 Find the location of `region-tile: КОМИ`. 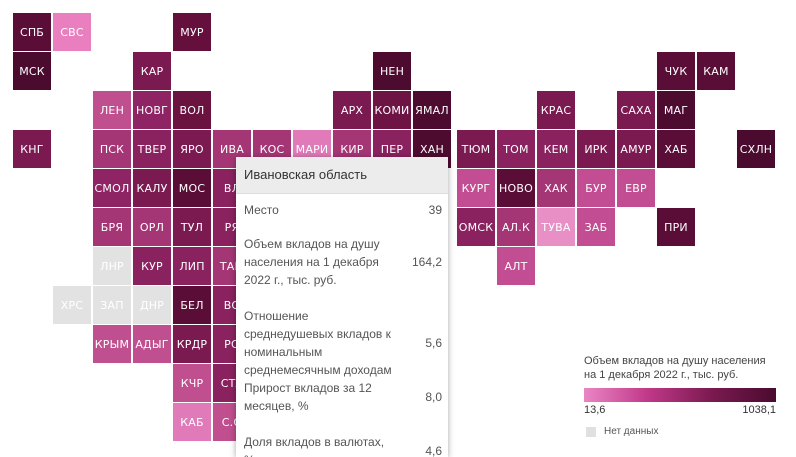

region-tile: КОМИ is located at coordinates (392, 110).